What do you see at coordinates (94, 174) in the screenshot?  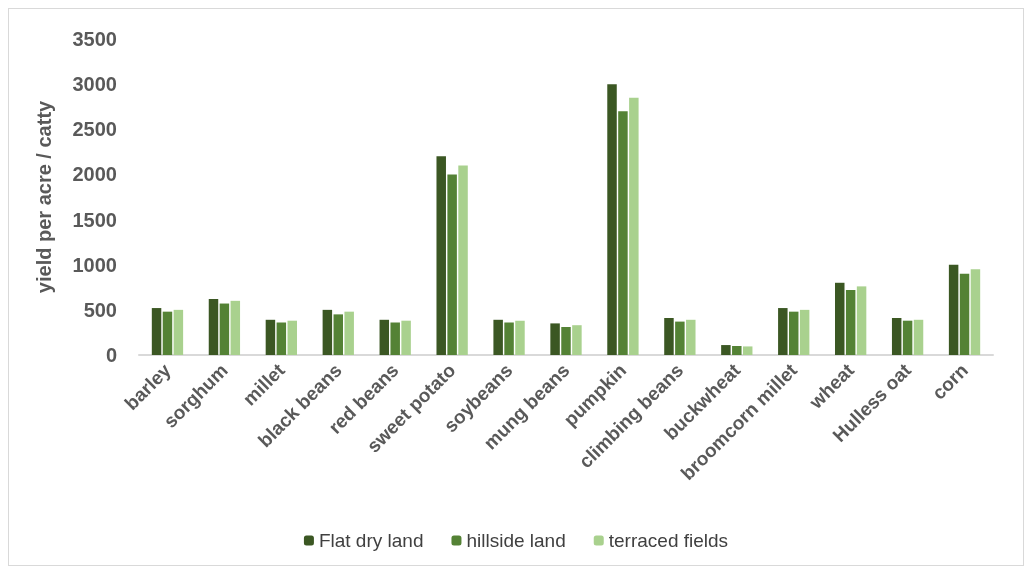 I see `y-tick-label: 2000` at bounding box center [94, 174].